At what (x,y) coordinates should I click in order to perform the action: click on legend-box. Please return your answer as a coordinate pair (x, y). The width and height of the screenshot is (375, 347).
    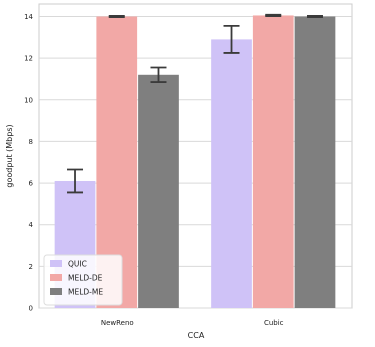
    Looking at the image, I should click on (83, 280).